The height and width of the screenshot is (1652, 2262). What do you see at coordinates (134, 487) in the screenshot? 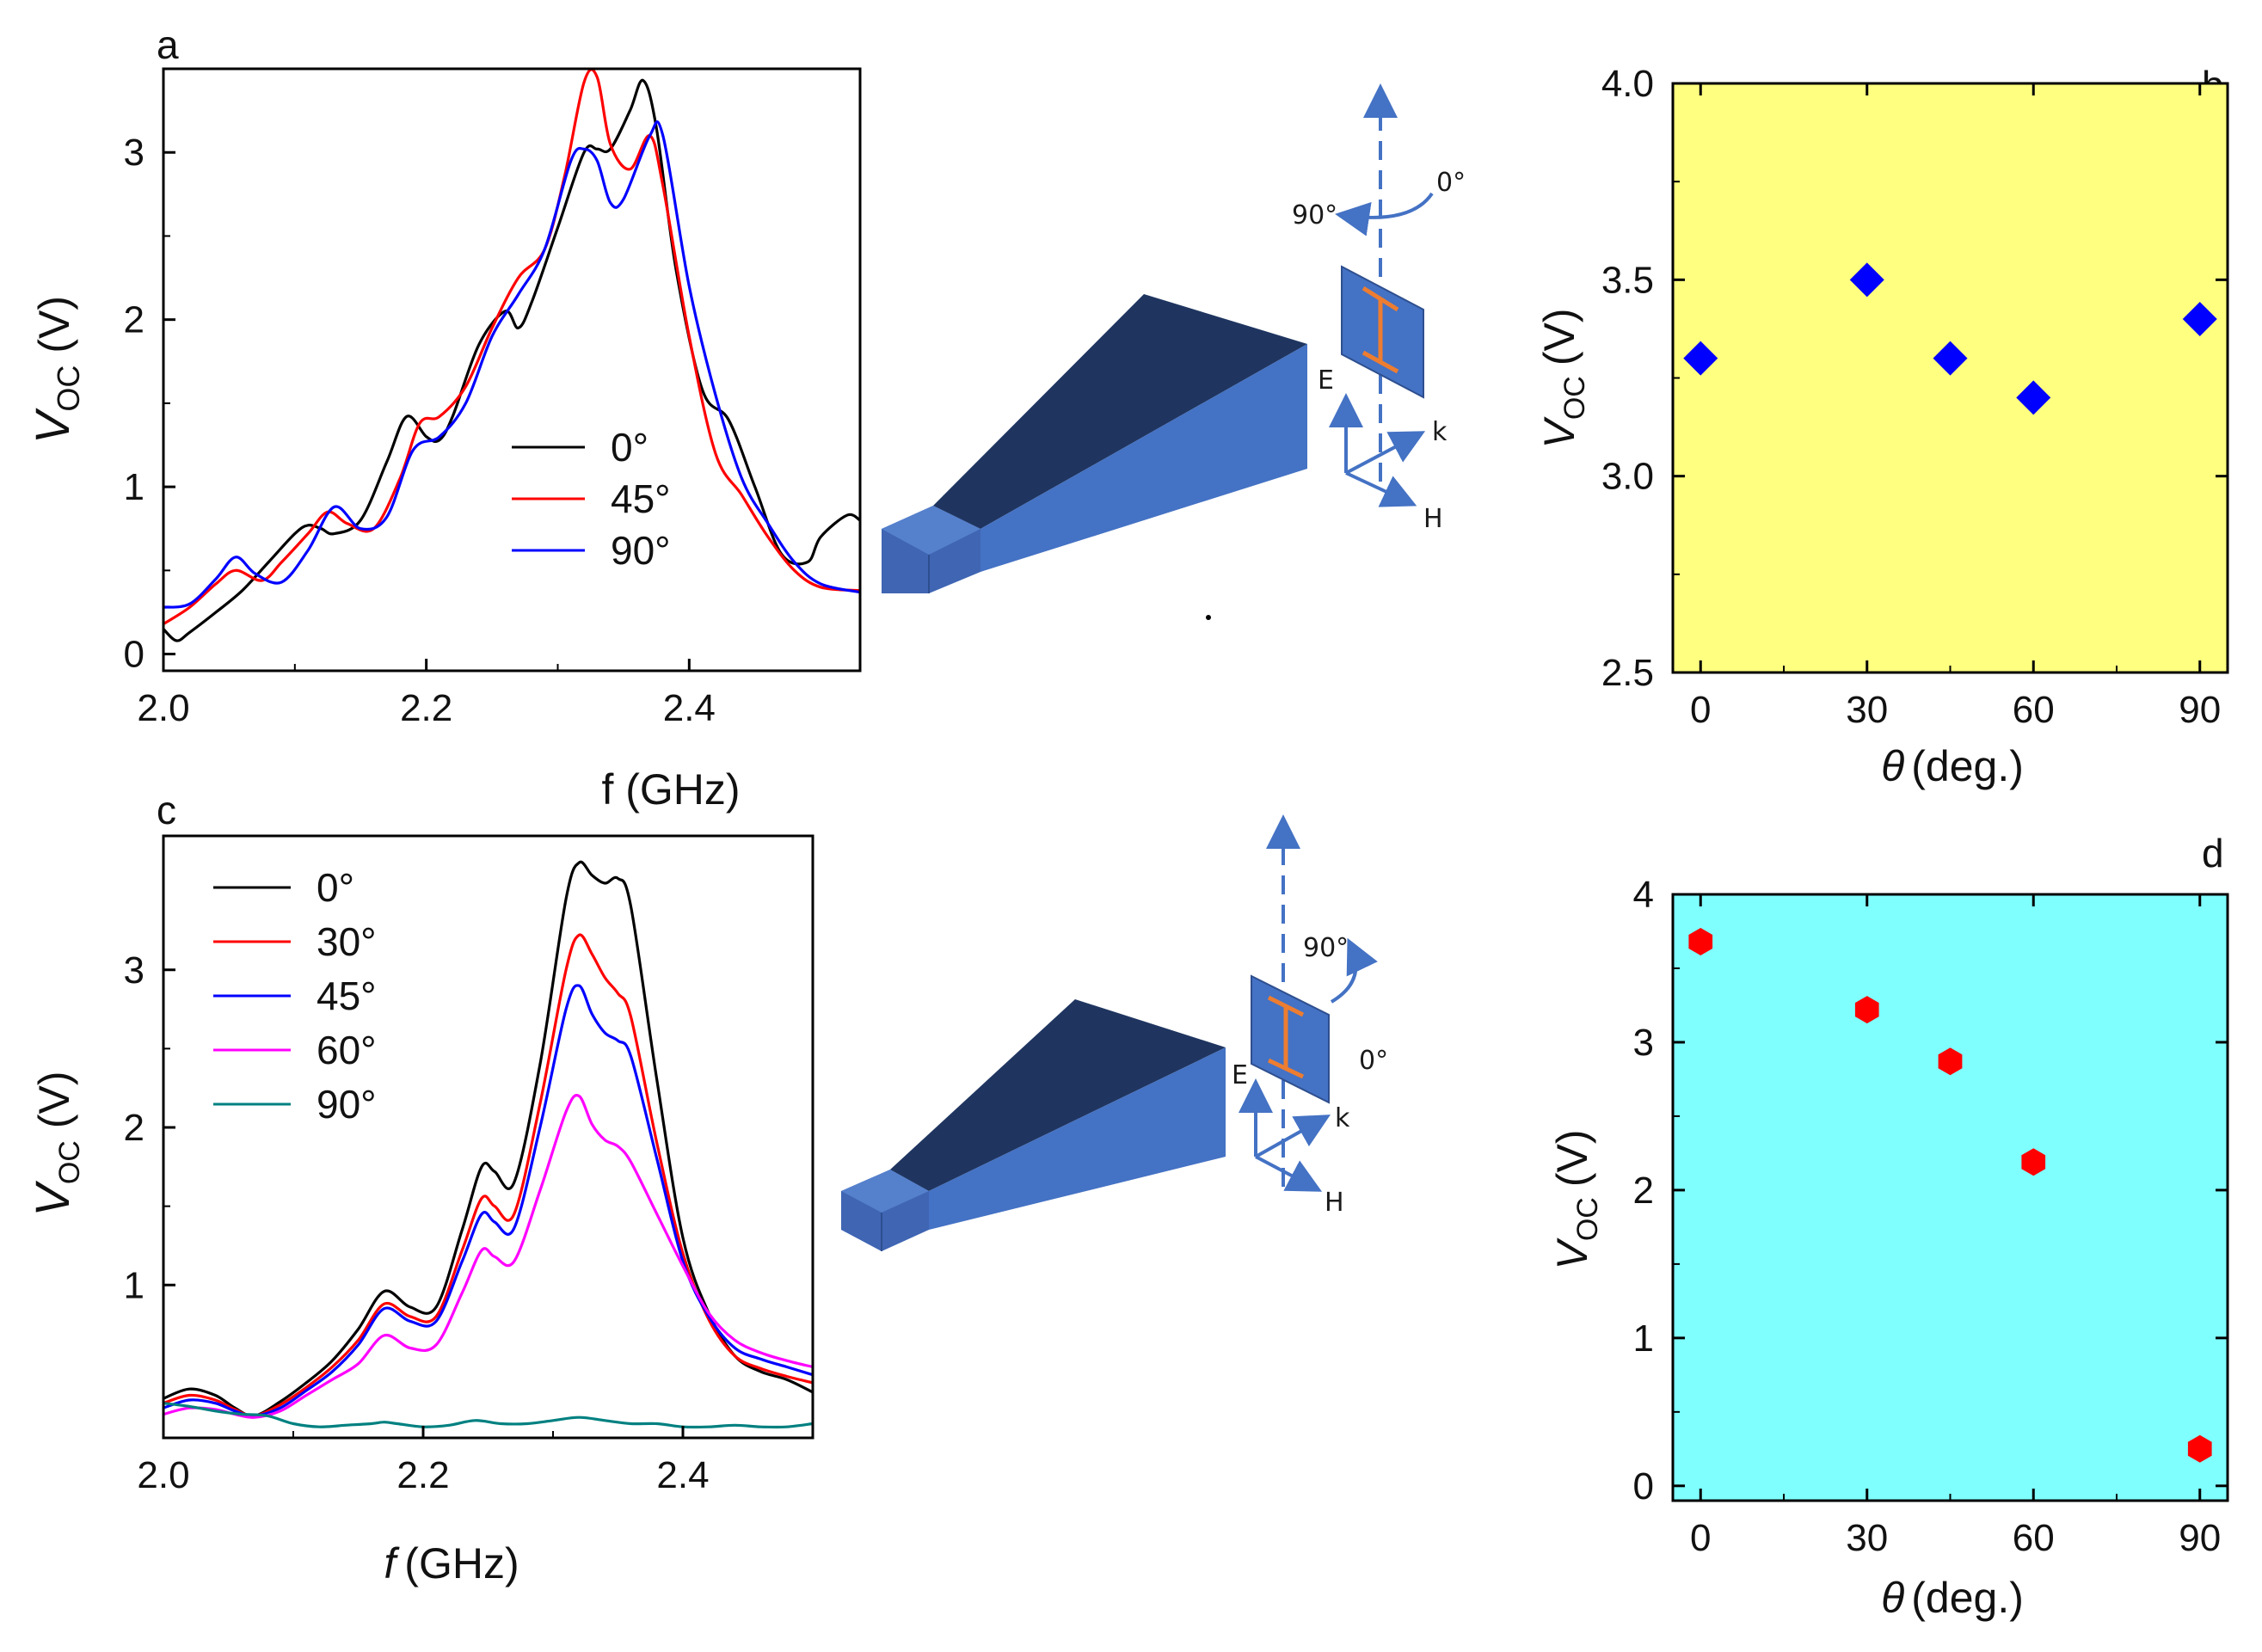
I see `panel-a-ytick-label: 1` at bounding box center [134, 487].